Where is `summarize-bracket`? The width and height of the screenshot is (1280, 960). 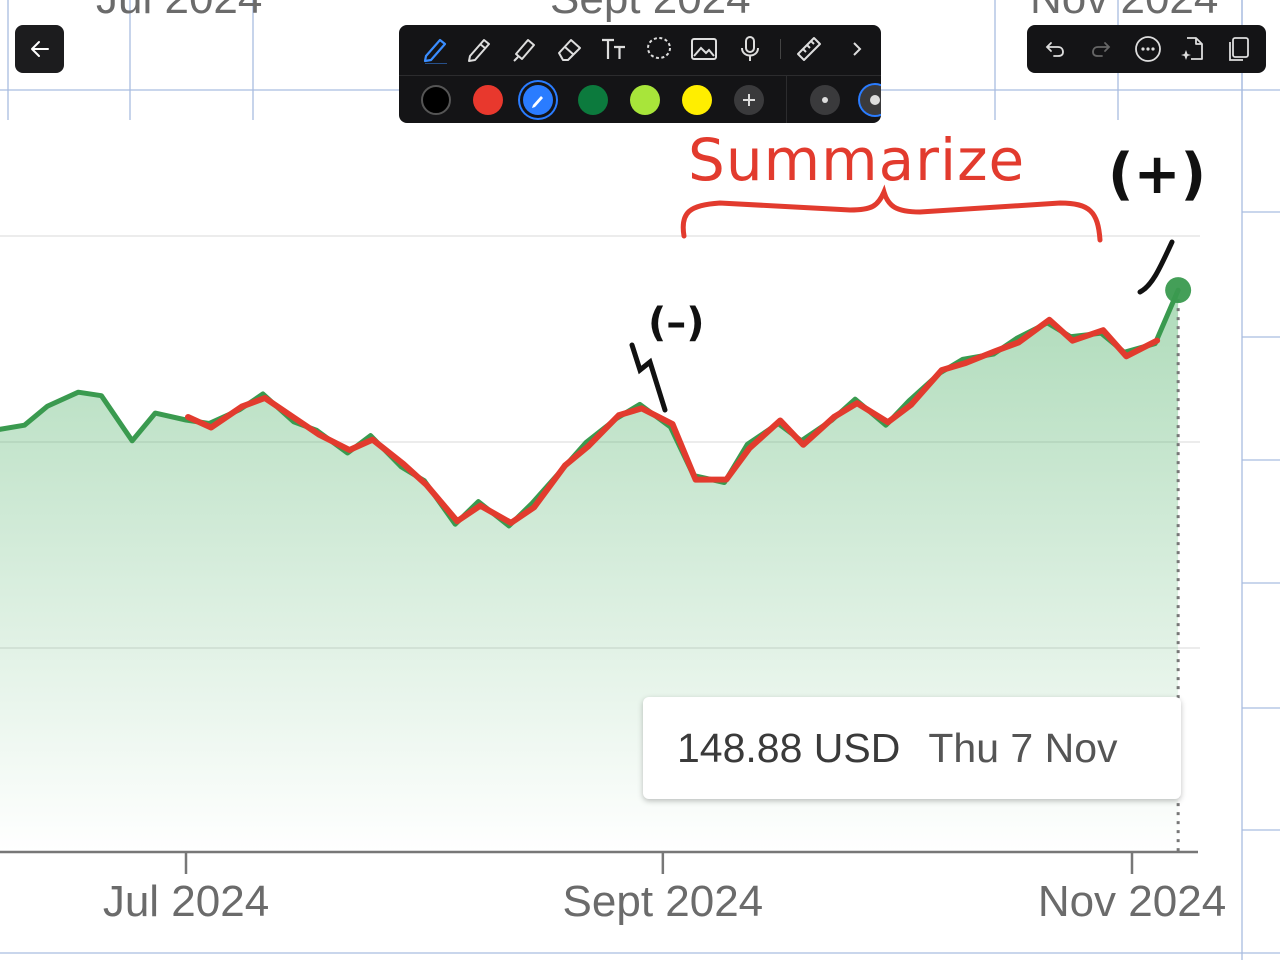 summarize-bracket is located at coordinates (891, 213).